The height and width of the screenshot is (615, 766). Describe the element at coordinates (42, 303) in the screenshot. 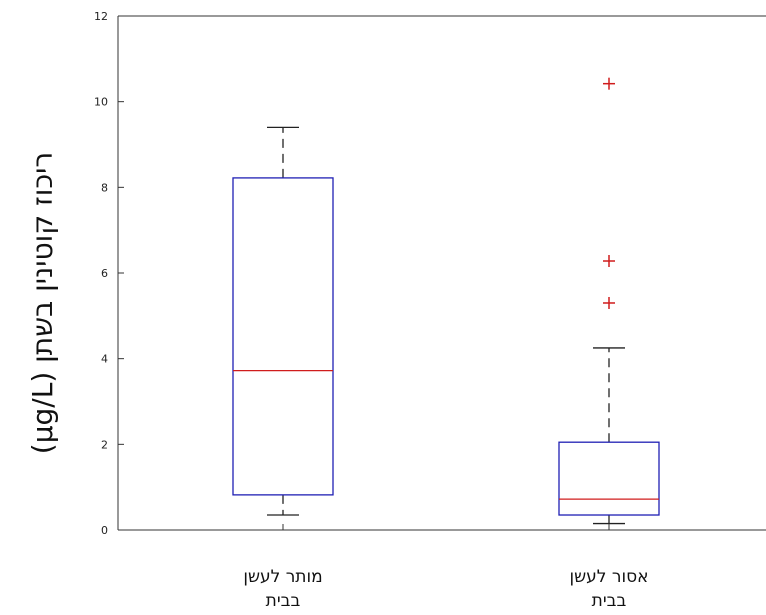

I see `y-axis-label: ריכוז קוטינין בשתן (µg/L)` at that location.